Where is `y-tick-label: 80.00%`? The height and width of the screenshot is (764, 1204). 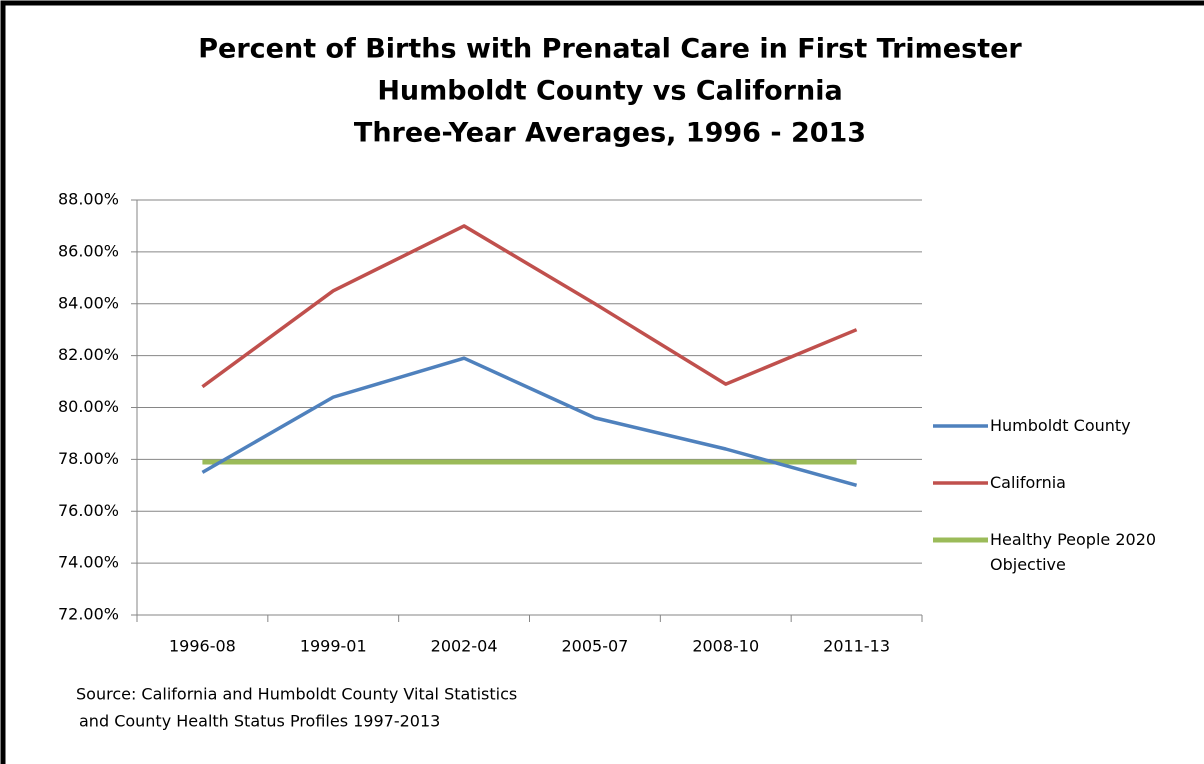
y-tick-label: 80.00% is located at coordinates (88, 406).